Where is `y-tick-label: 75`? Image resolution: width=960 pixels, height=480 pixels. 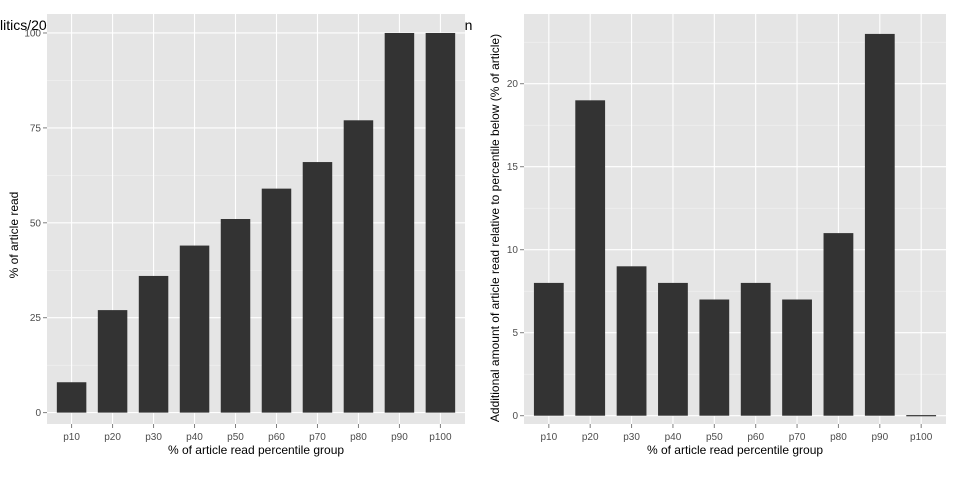
y-tick-label: 75 is located at coordinates (36, 128).